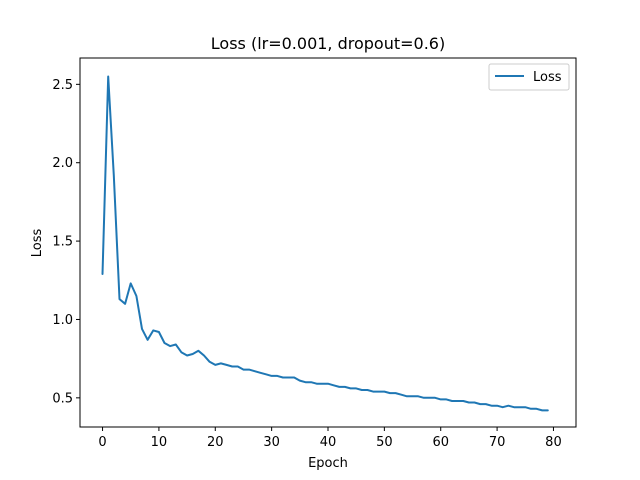 Image resolution: width=640 pixels, height=480 pixels. What do you see at coordinates (62, 320) in the screenshot?
I see `y-tick-label: 1.0` at bounding box center [62, 320].